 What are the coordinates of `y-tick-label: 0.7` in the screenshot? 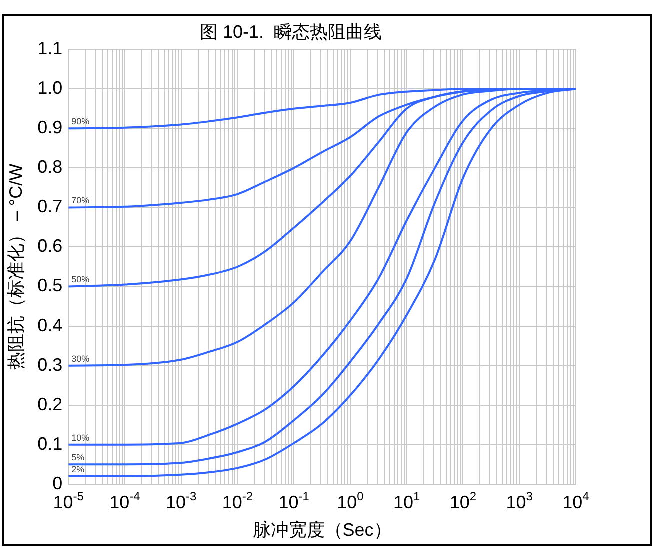 It's located at (50, 206).